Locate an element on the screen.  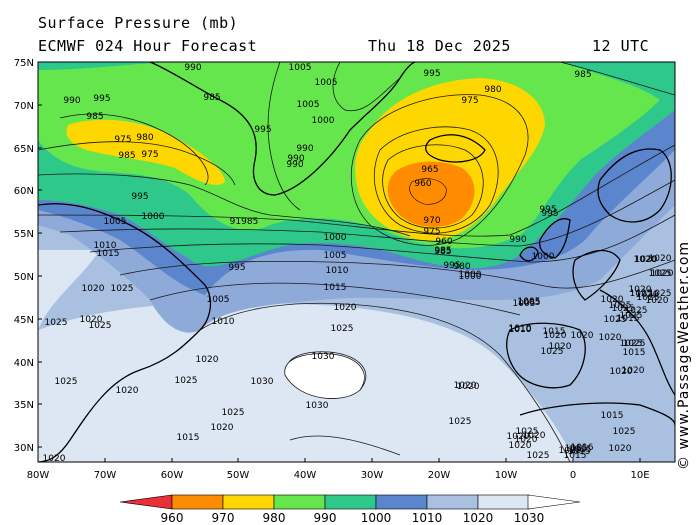
lon-label: 30W is located at coordinates (372, 475).